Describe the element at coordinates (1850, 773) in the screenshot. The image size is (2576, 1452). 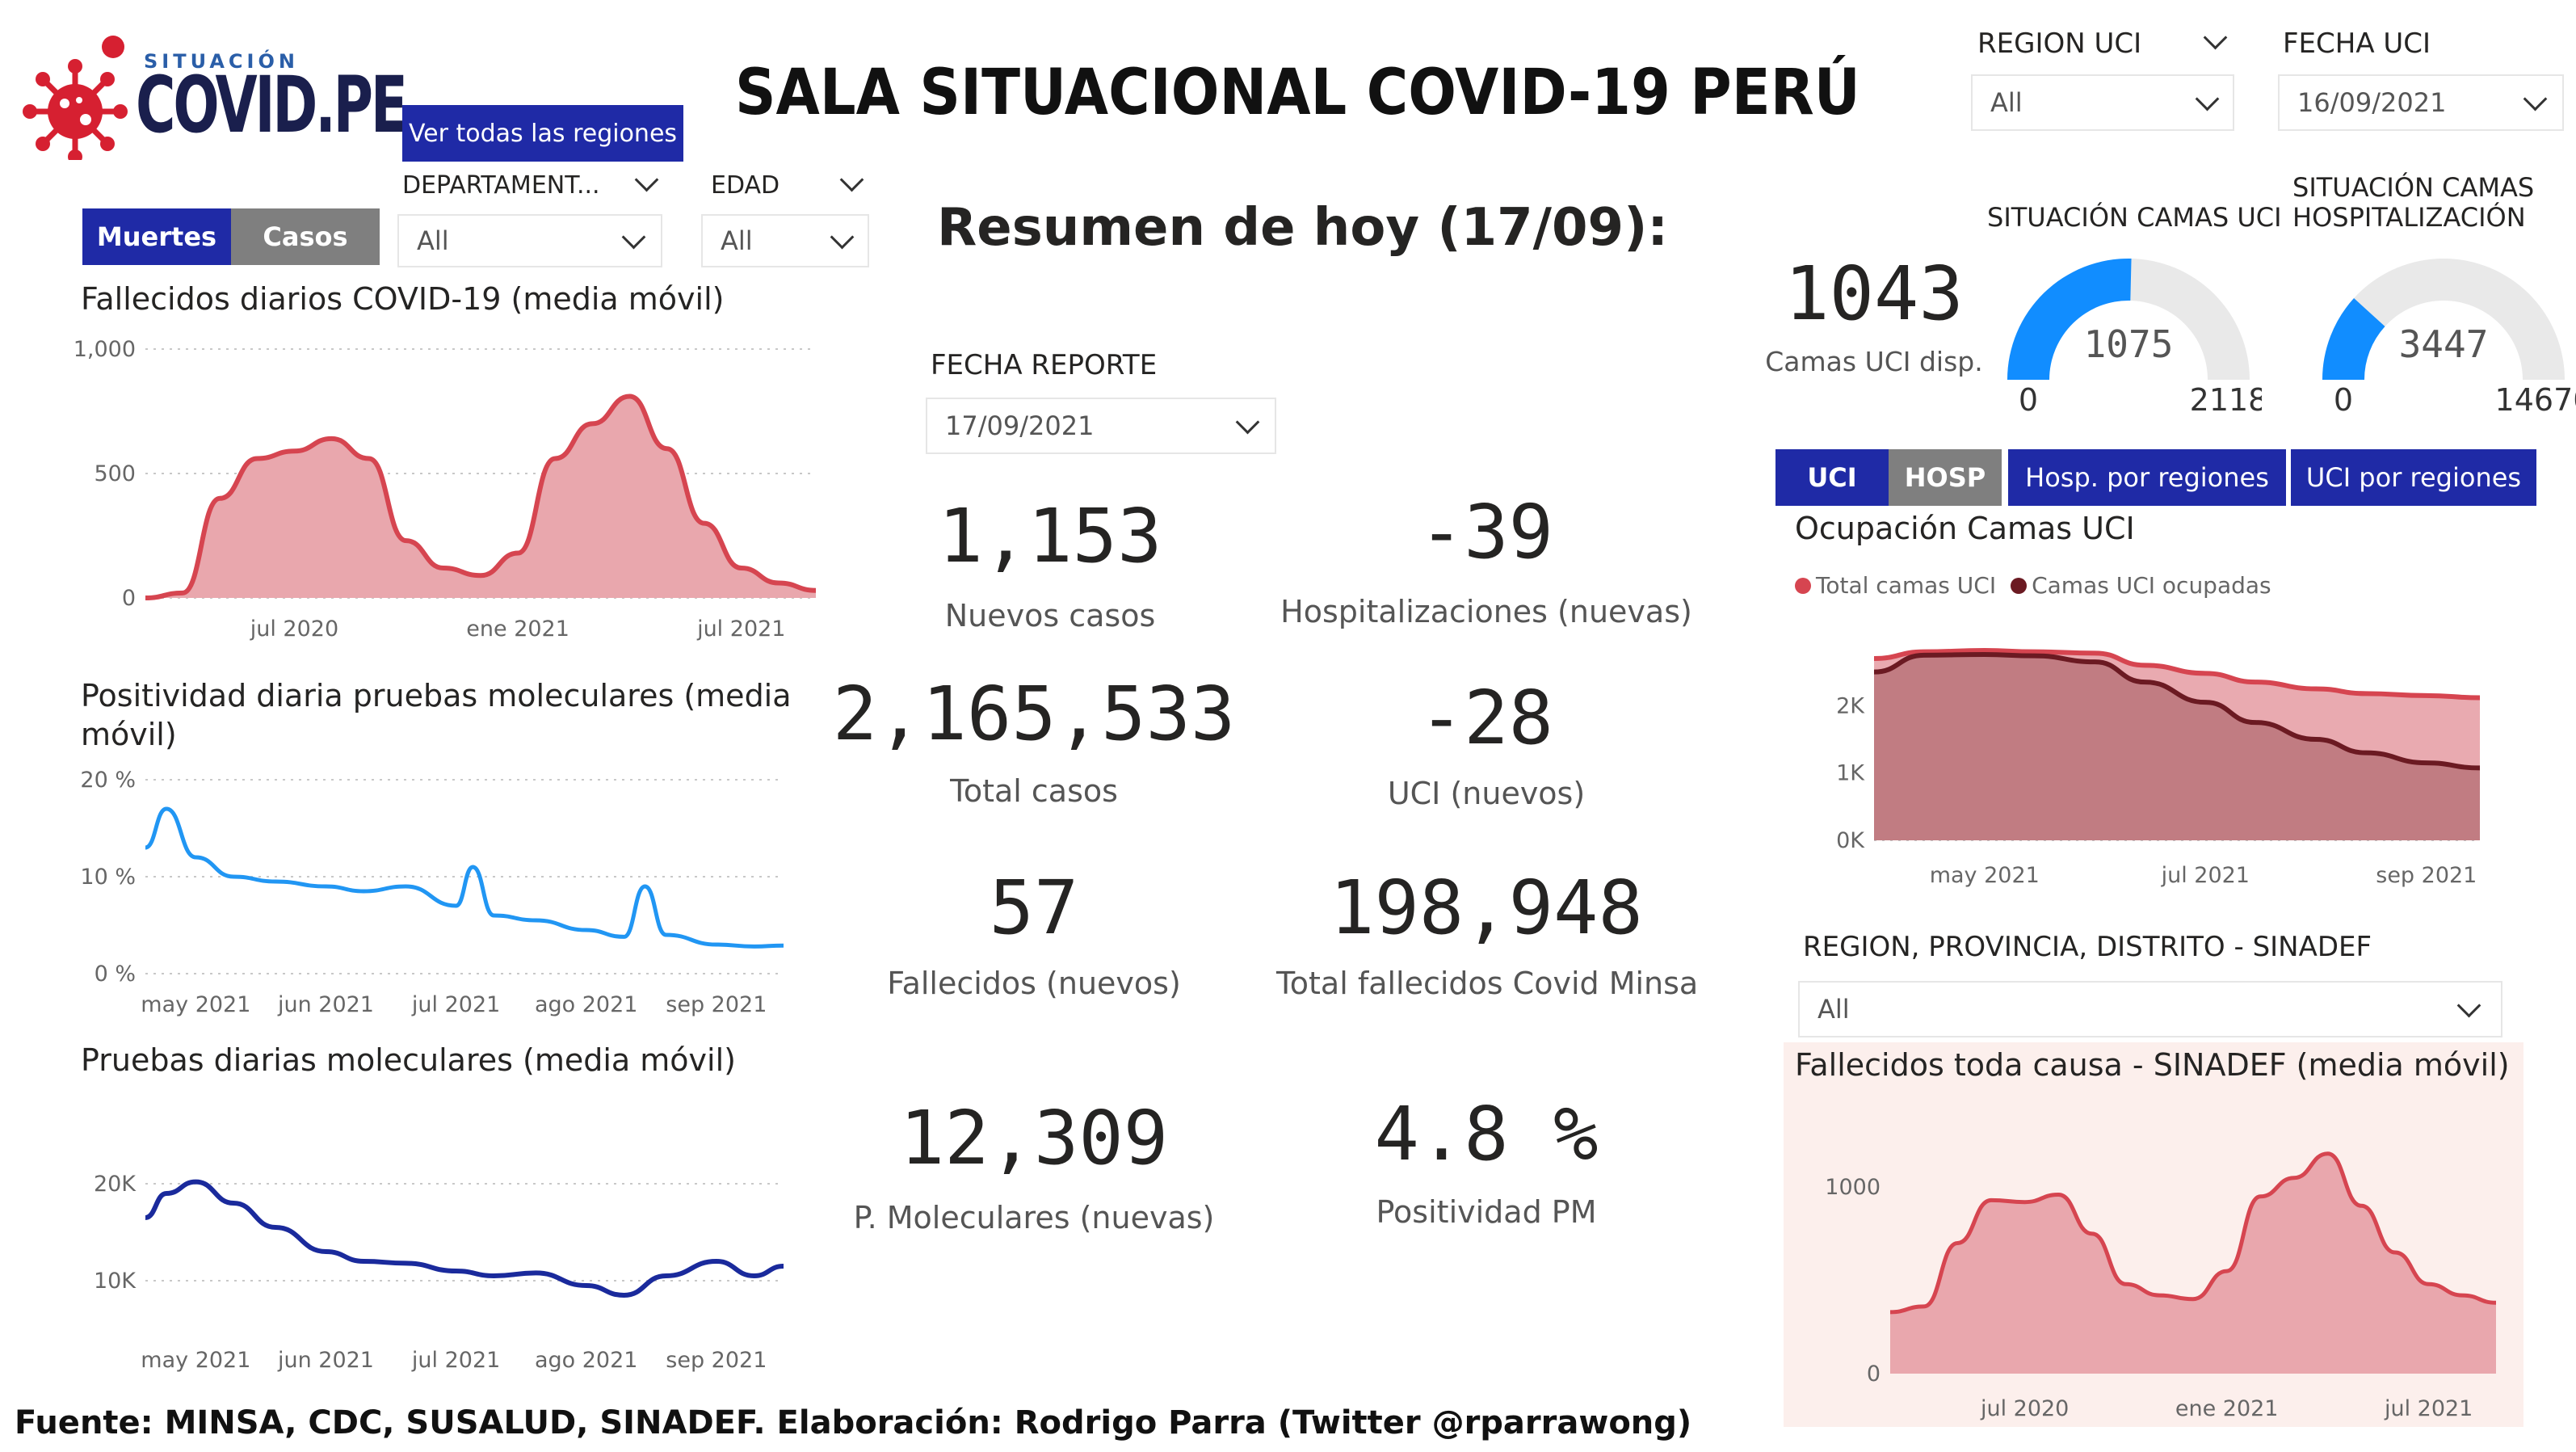
I see `y-tick-label: 1K` at that location.